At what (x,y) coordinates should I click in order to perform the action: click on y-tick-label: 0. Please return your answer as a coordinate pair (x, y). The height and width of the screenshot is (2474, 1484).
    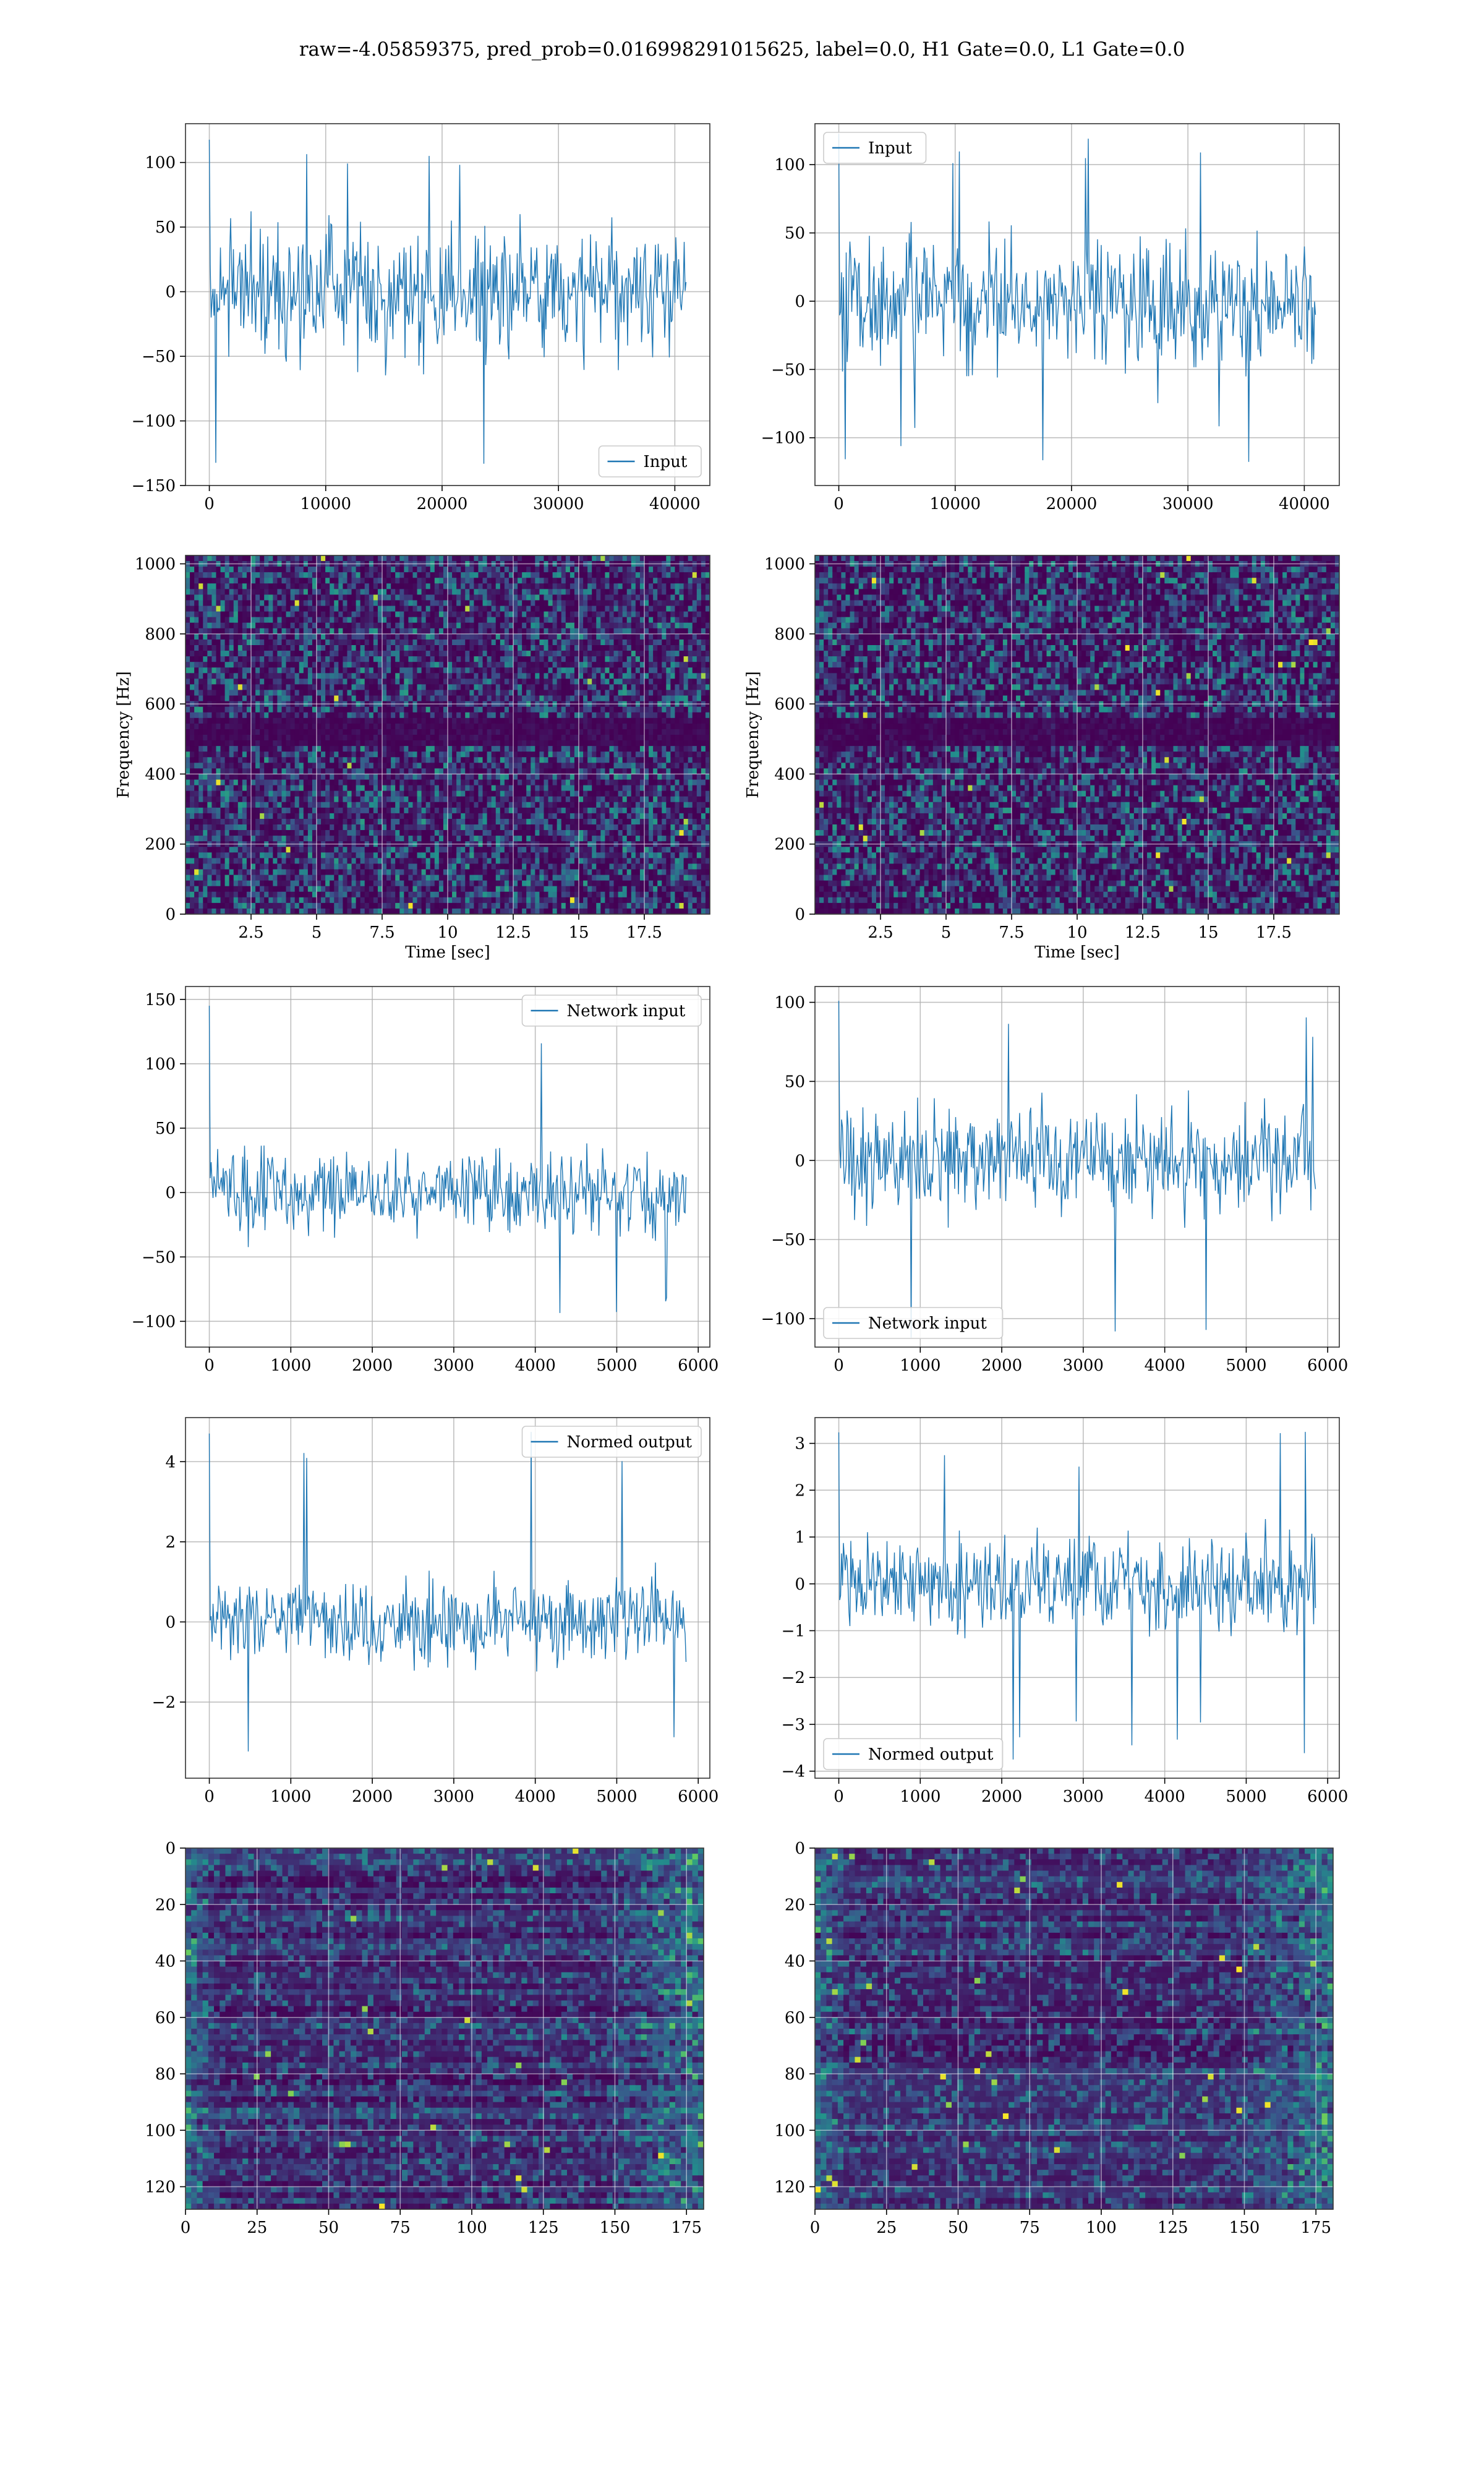
    Looking at the image, I should click on (170, 292).